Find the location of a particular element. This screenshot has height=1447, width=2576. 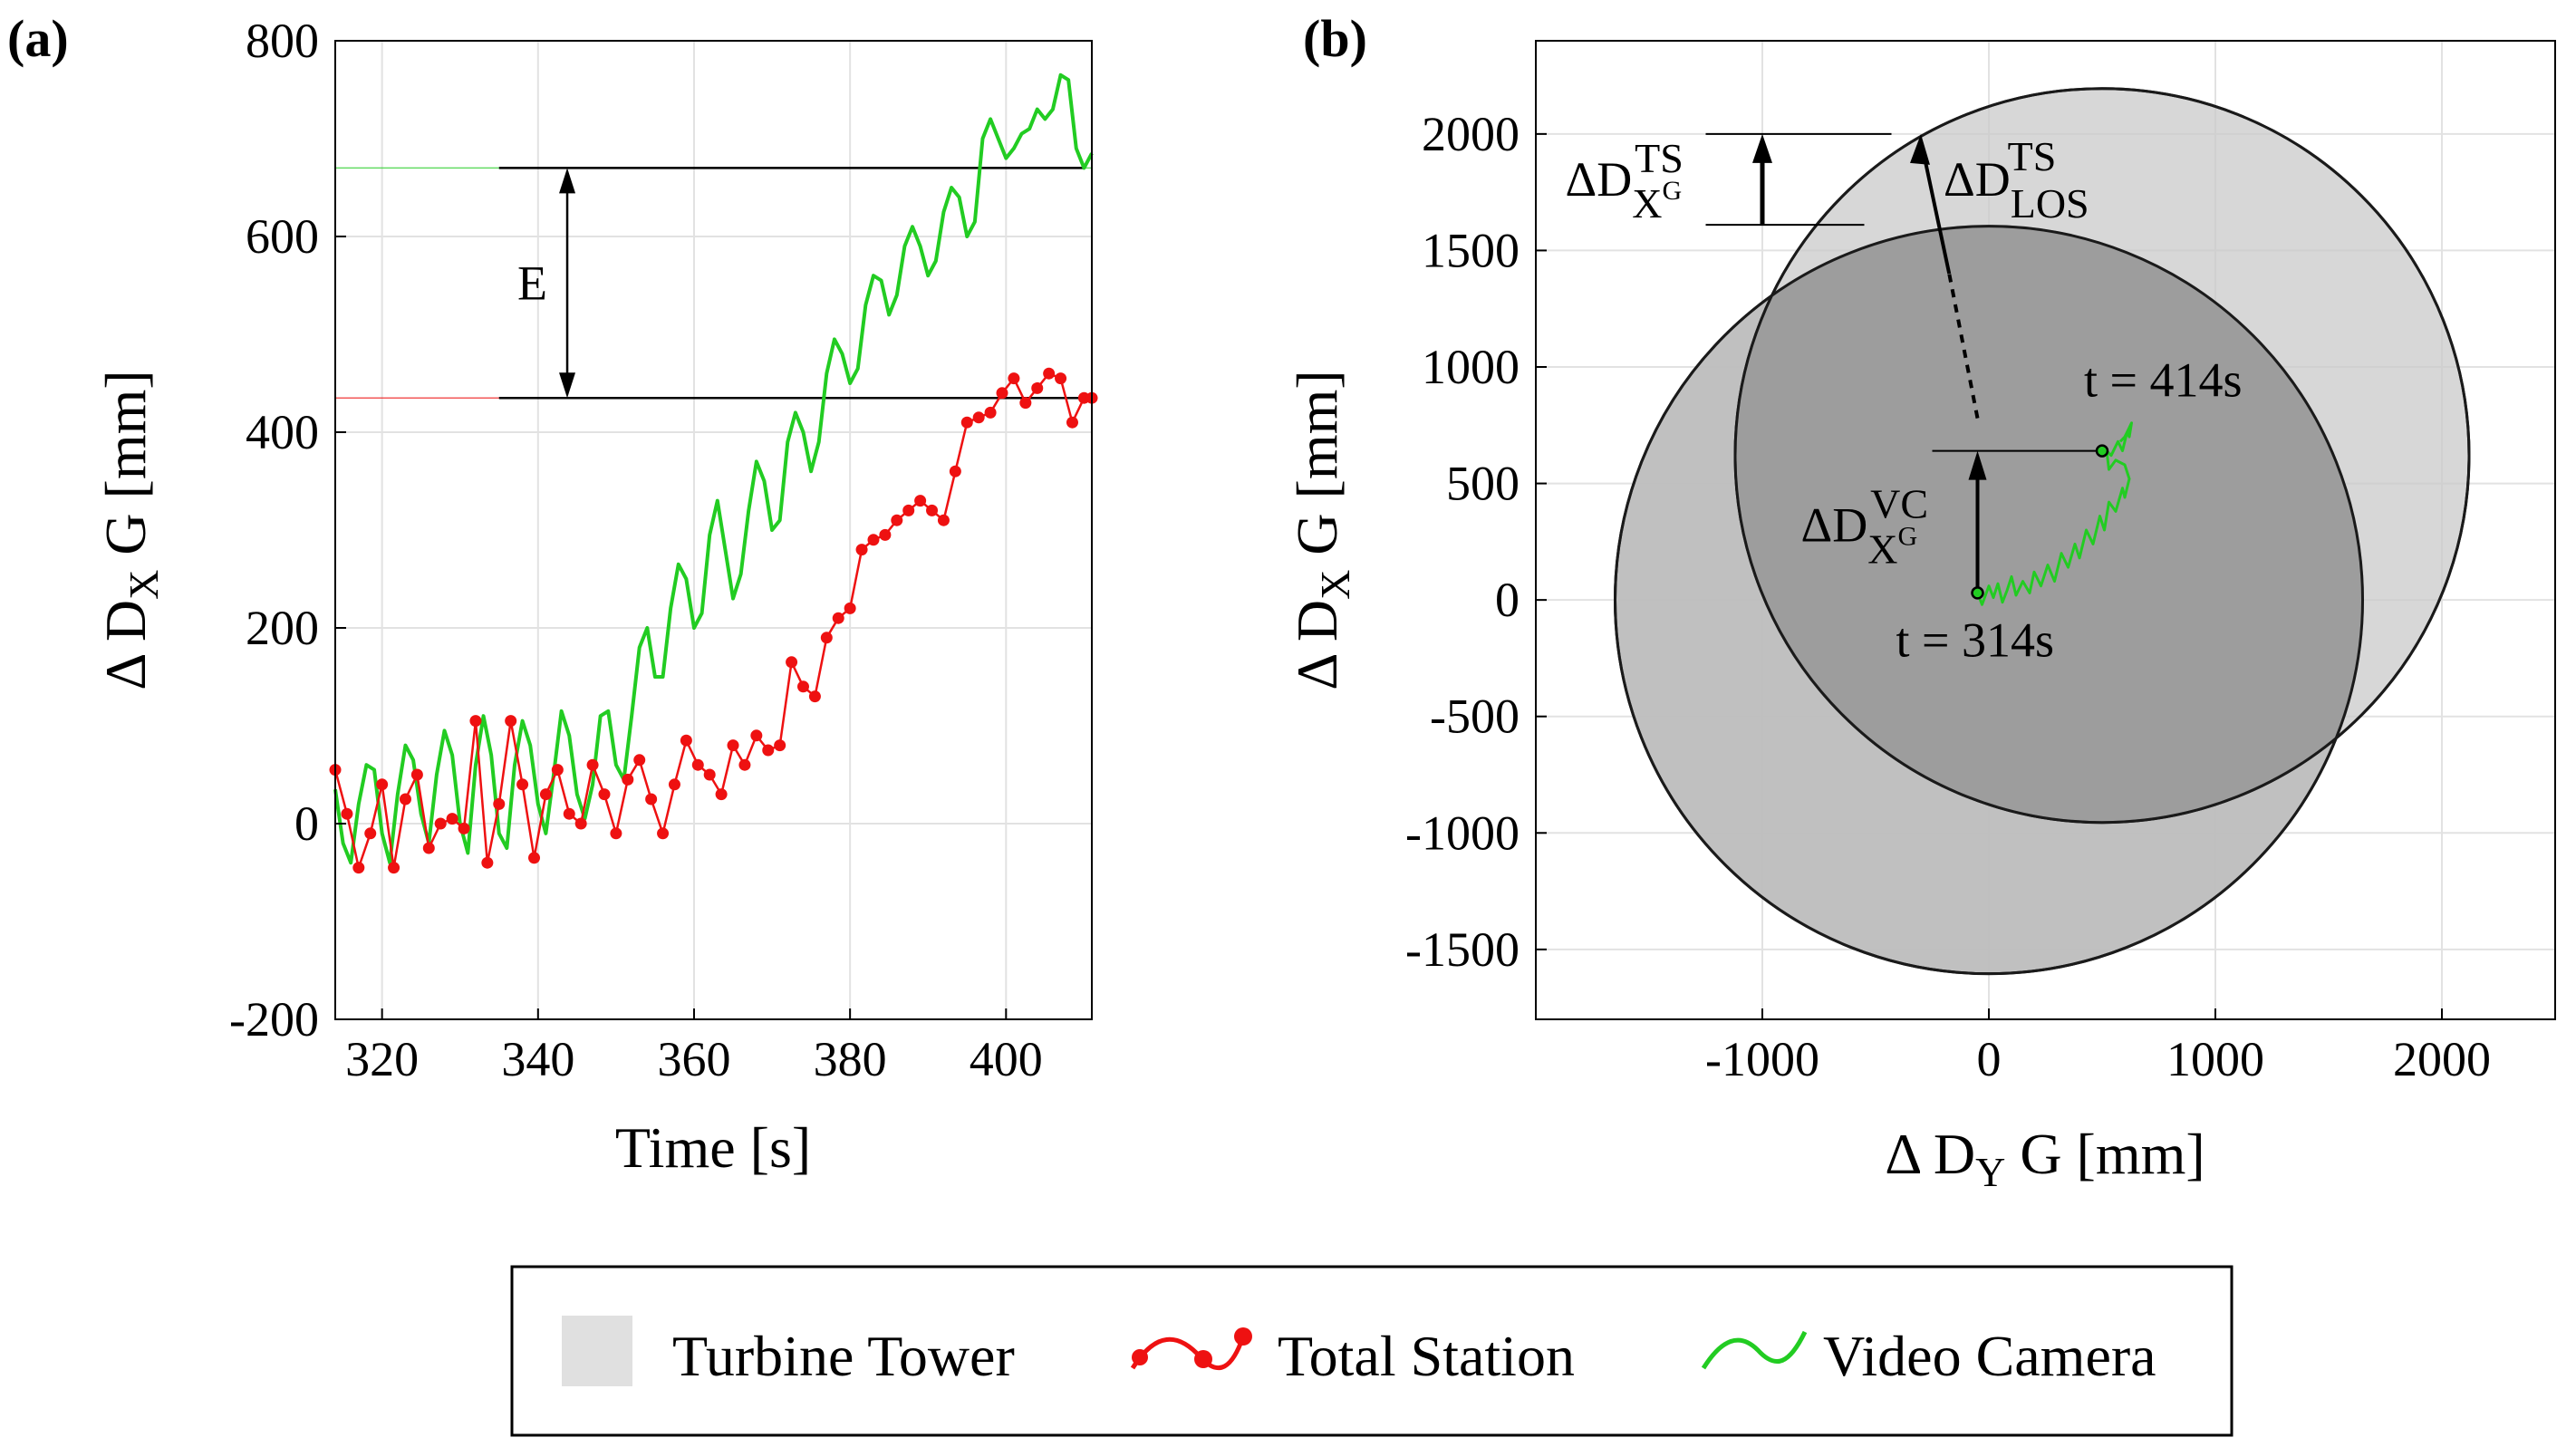

vc-label-main: ΔD is located at coordinates (1834, 526).